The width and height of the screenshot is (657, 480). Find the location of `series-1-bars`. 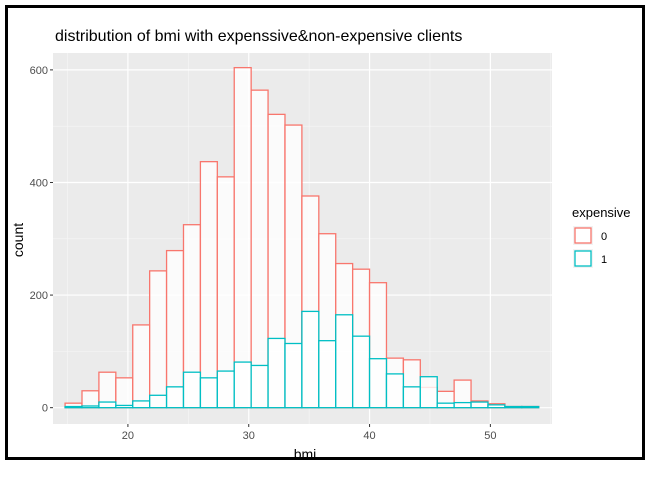

series-1-bars is located at coordinates (302, 359).